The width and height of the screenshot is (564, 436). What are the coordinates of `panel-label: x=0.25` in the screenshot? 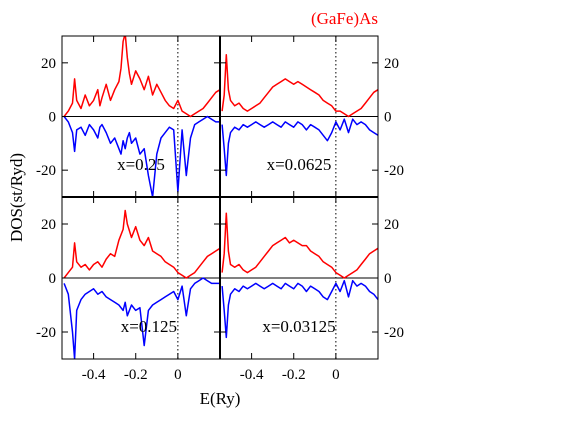 It's located at (141, 164).